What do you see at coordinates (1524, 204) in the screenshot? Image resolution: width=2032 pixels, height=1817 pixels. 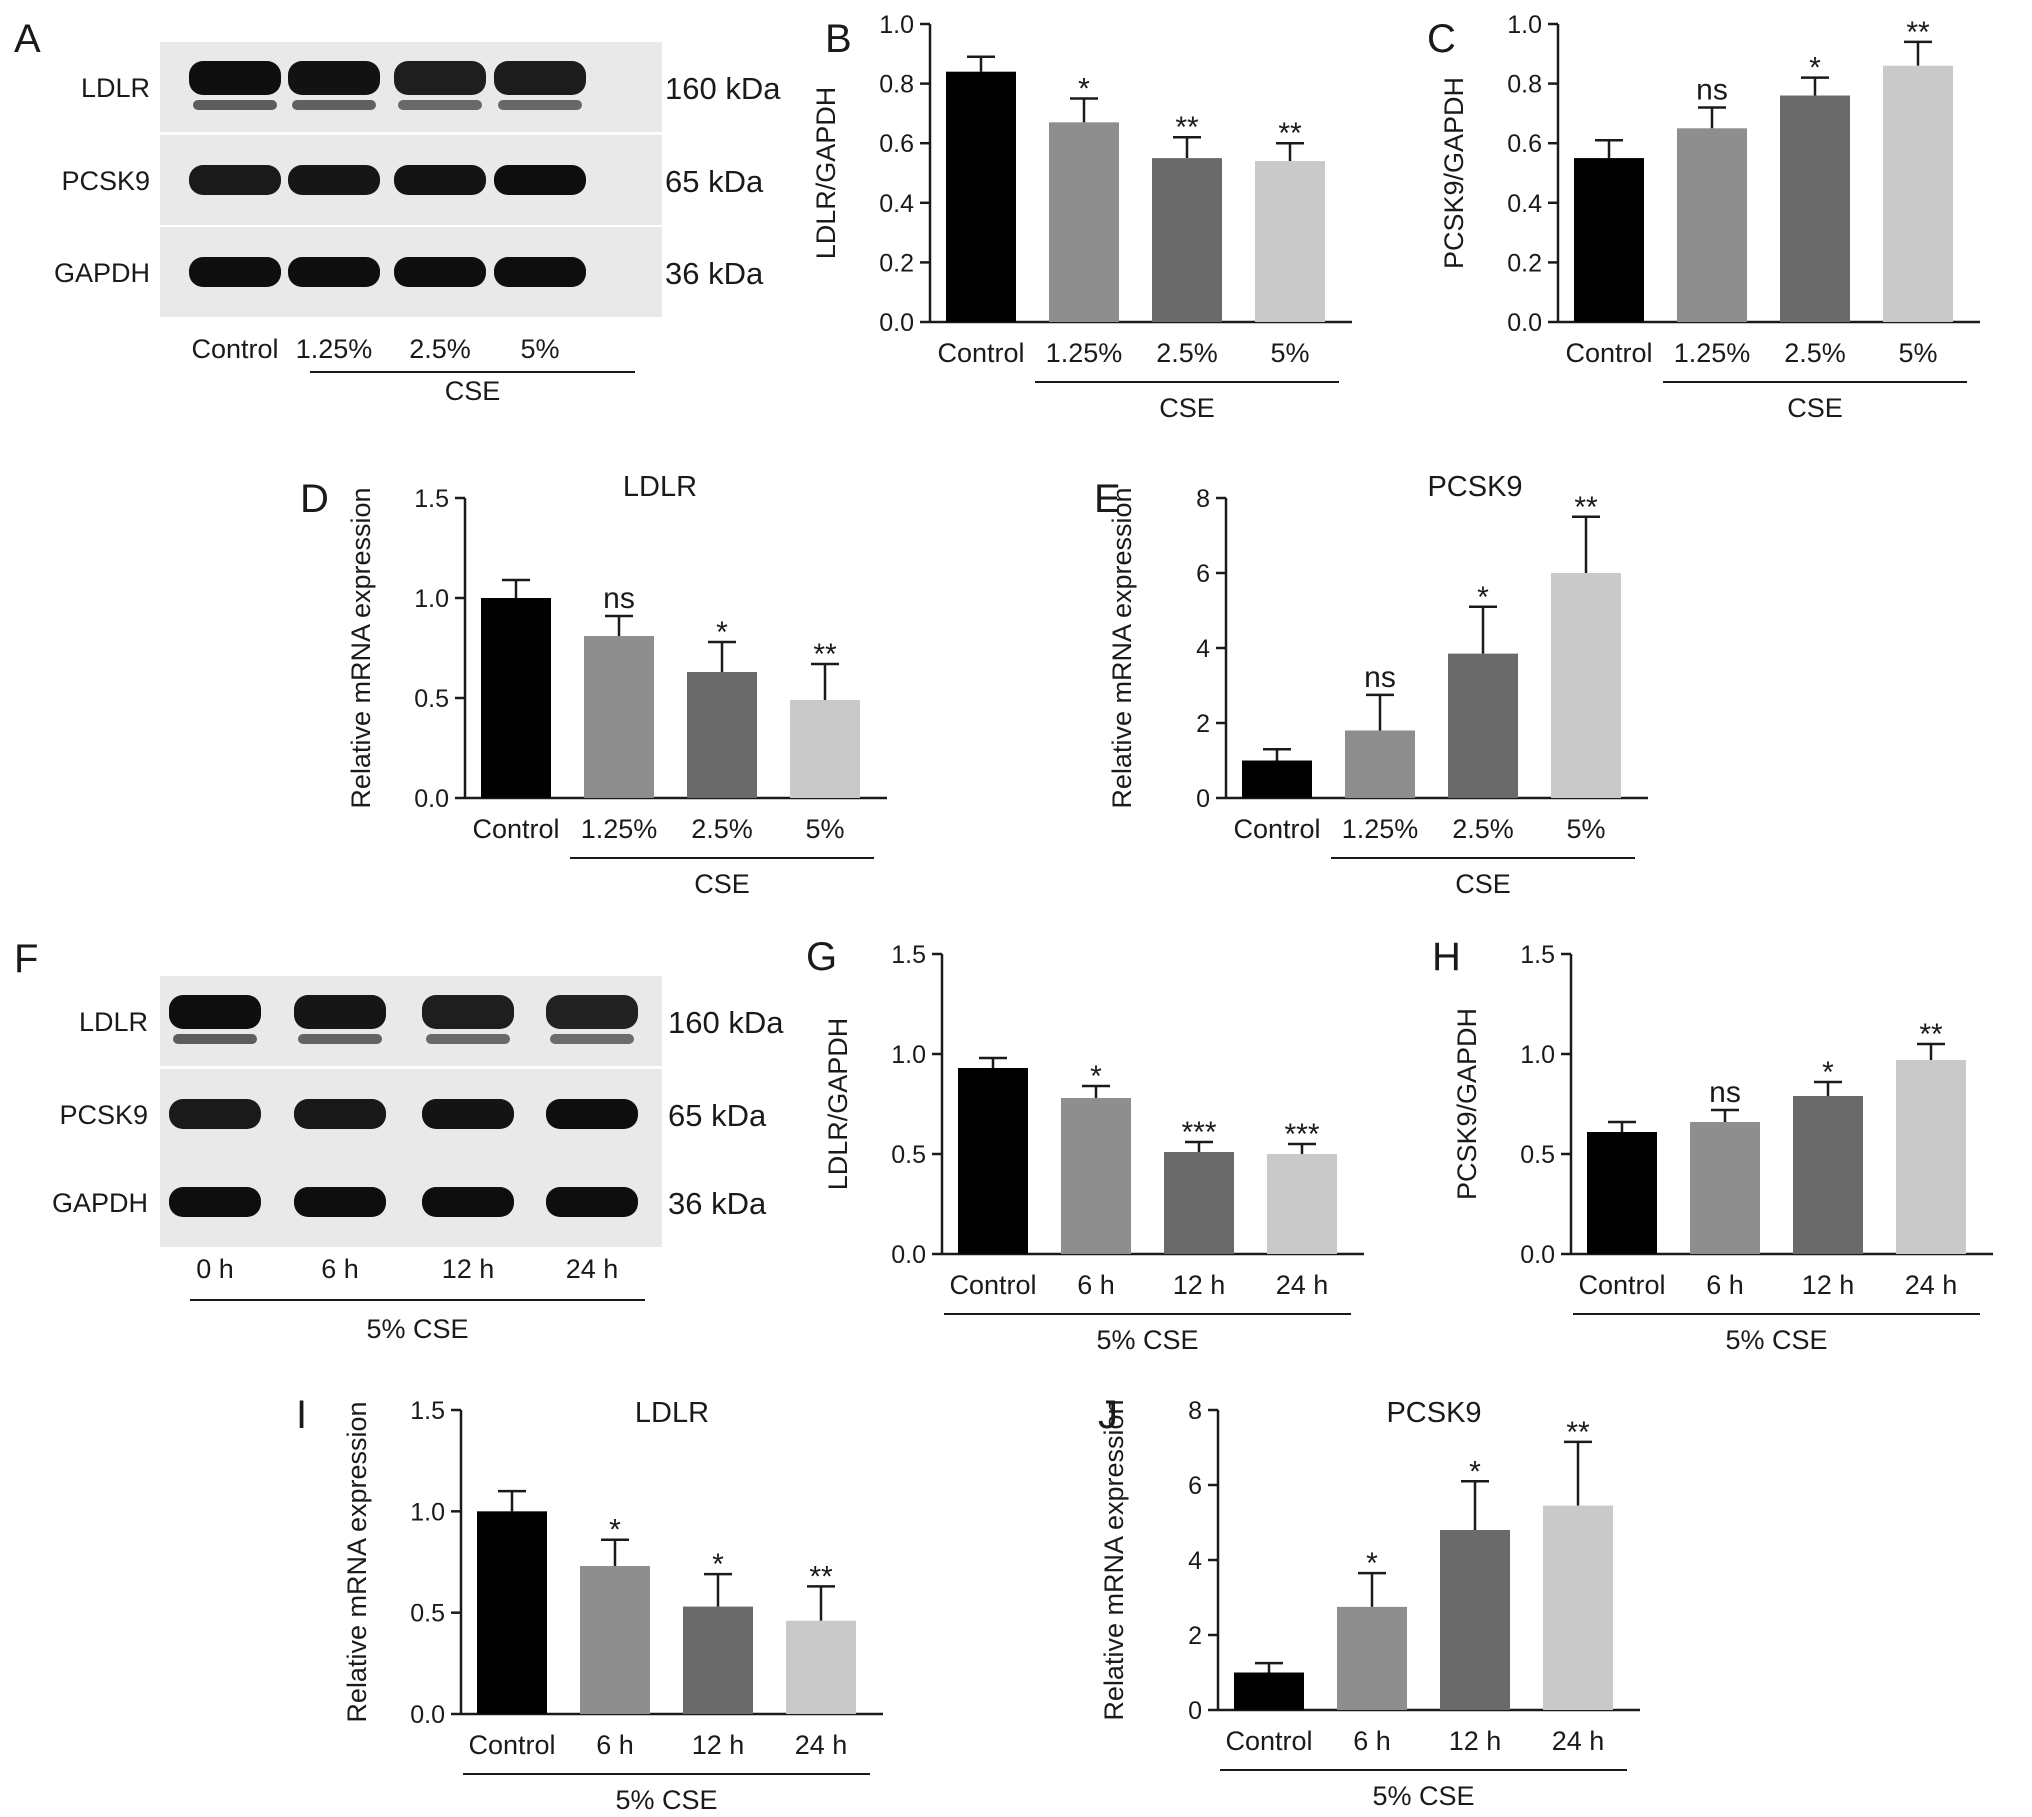 I see `y-tick-label: 0.4` at bounding box center [1524, 204].